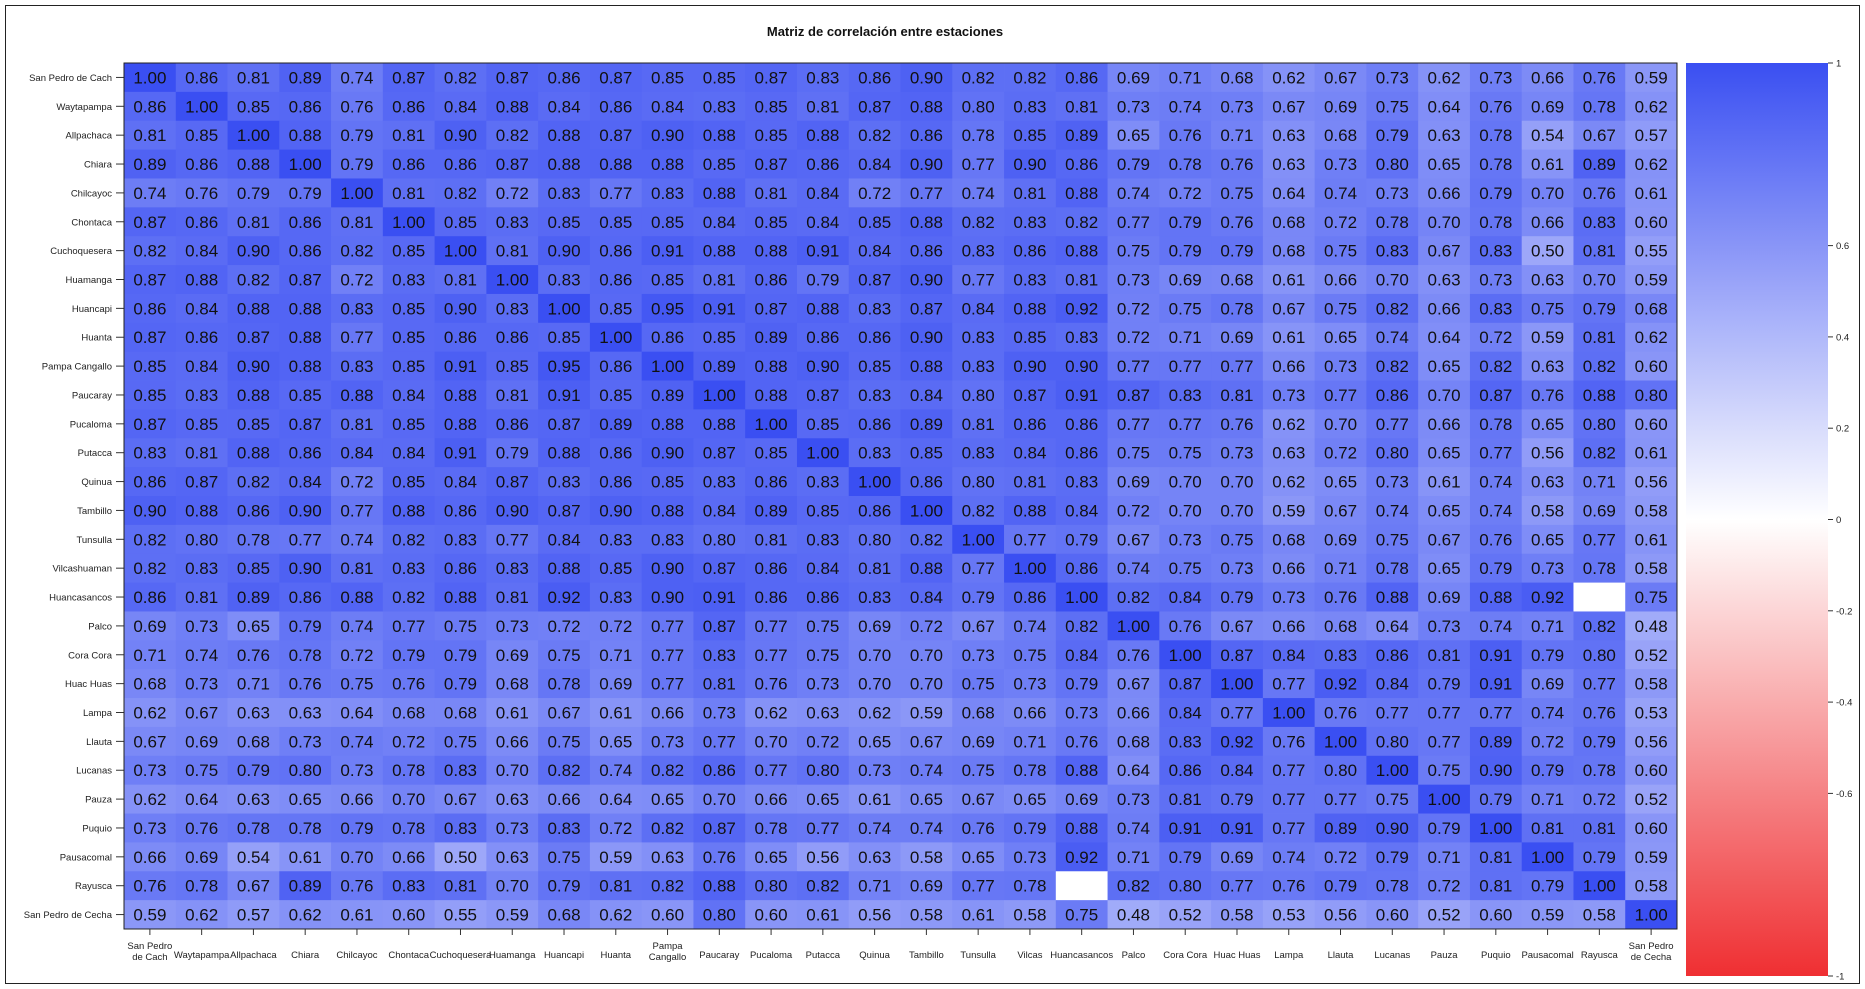 This screenshot has width=1865, height=989. I want to click on cell-value: 0.56, so click(1340, 915).